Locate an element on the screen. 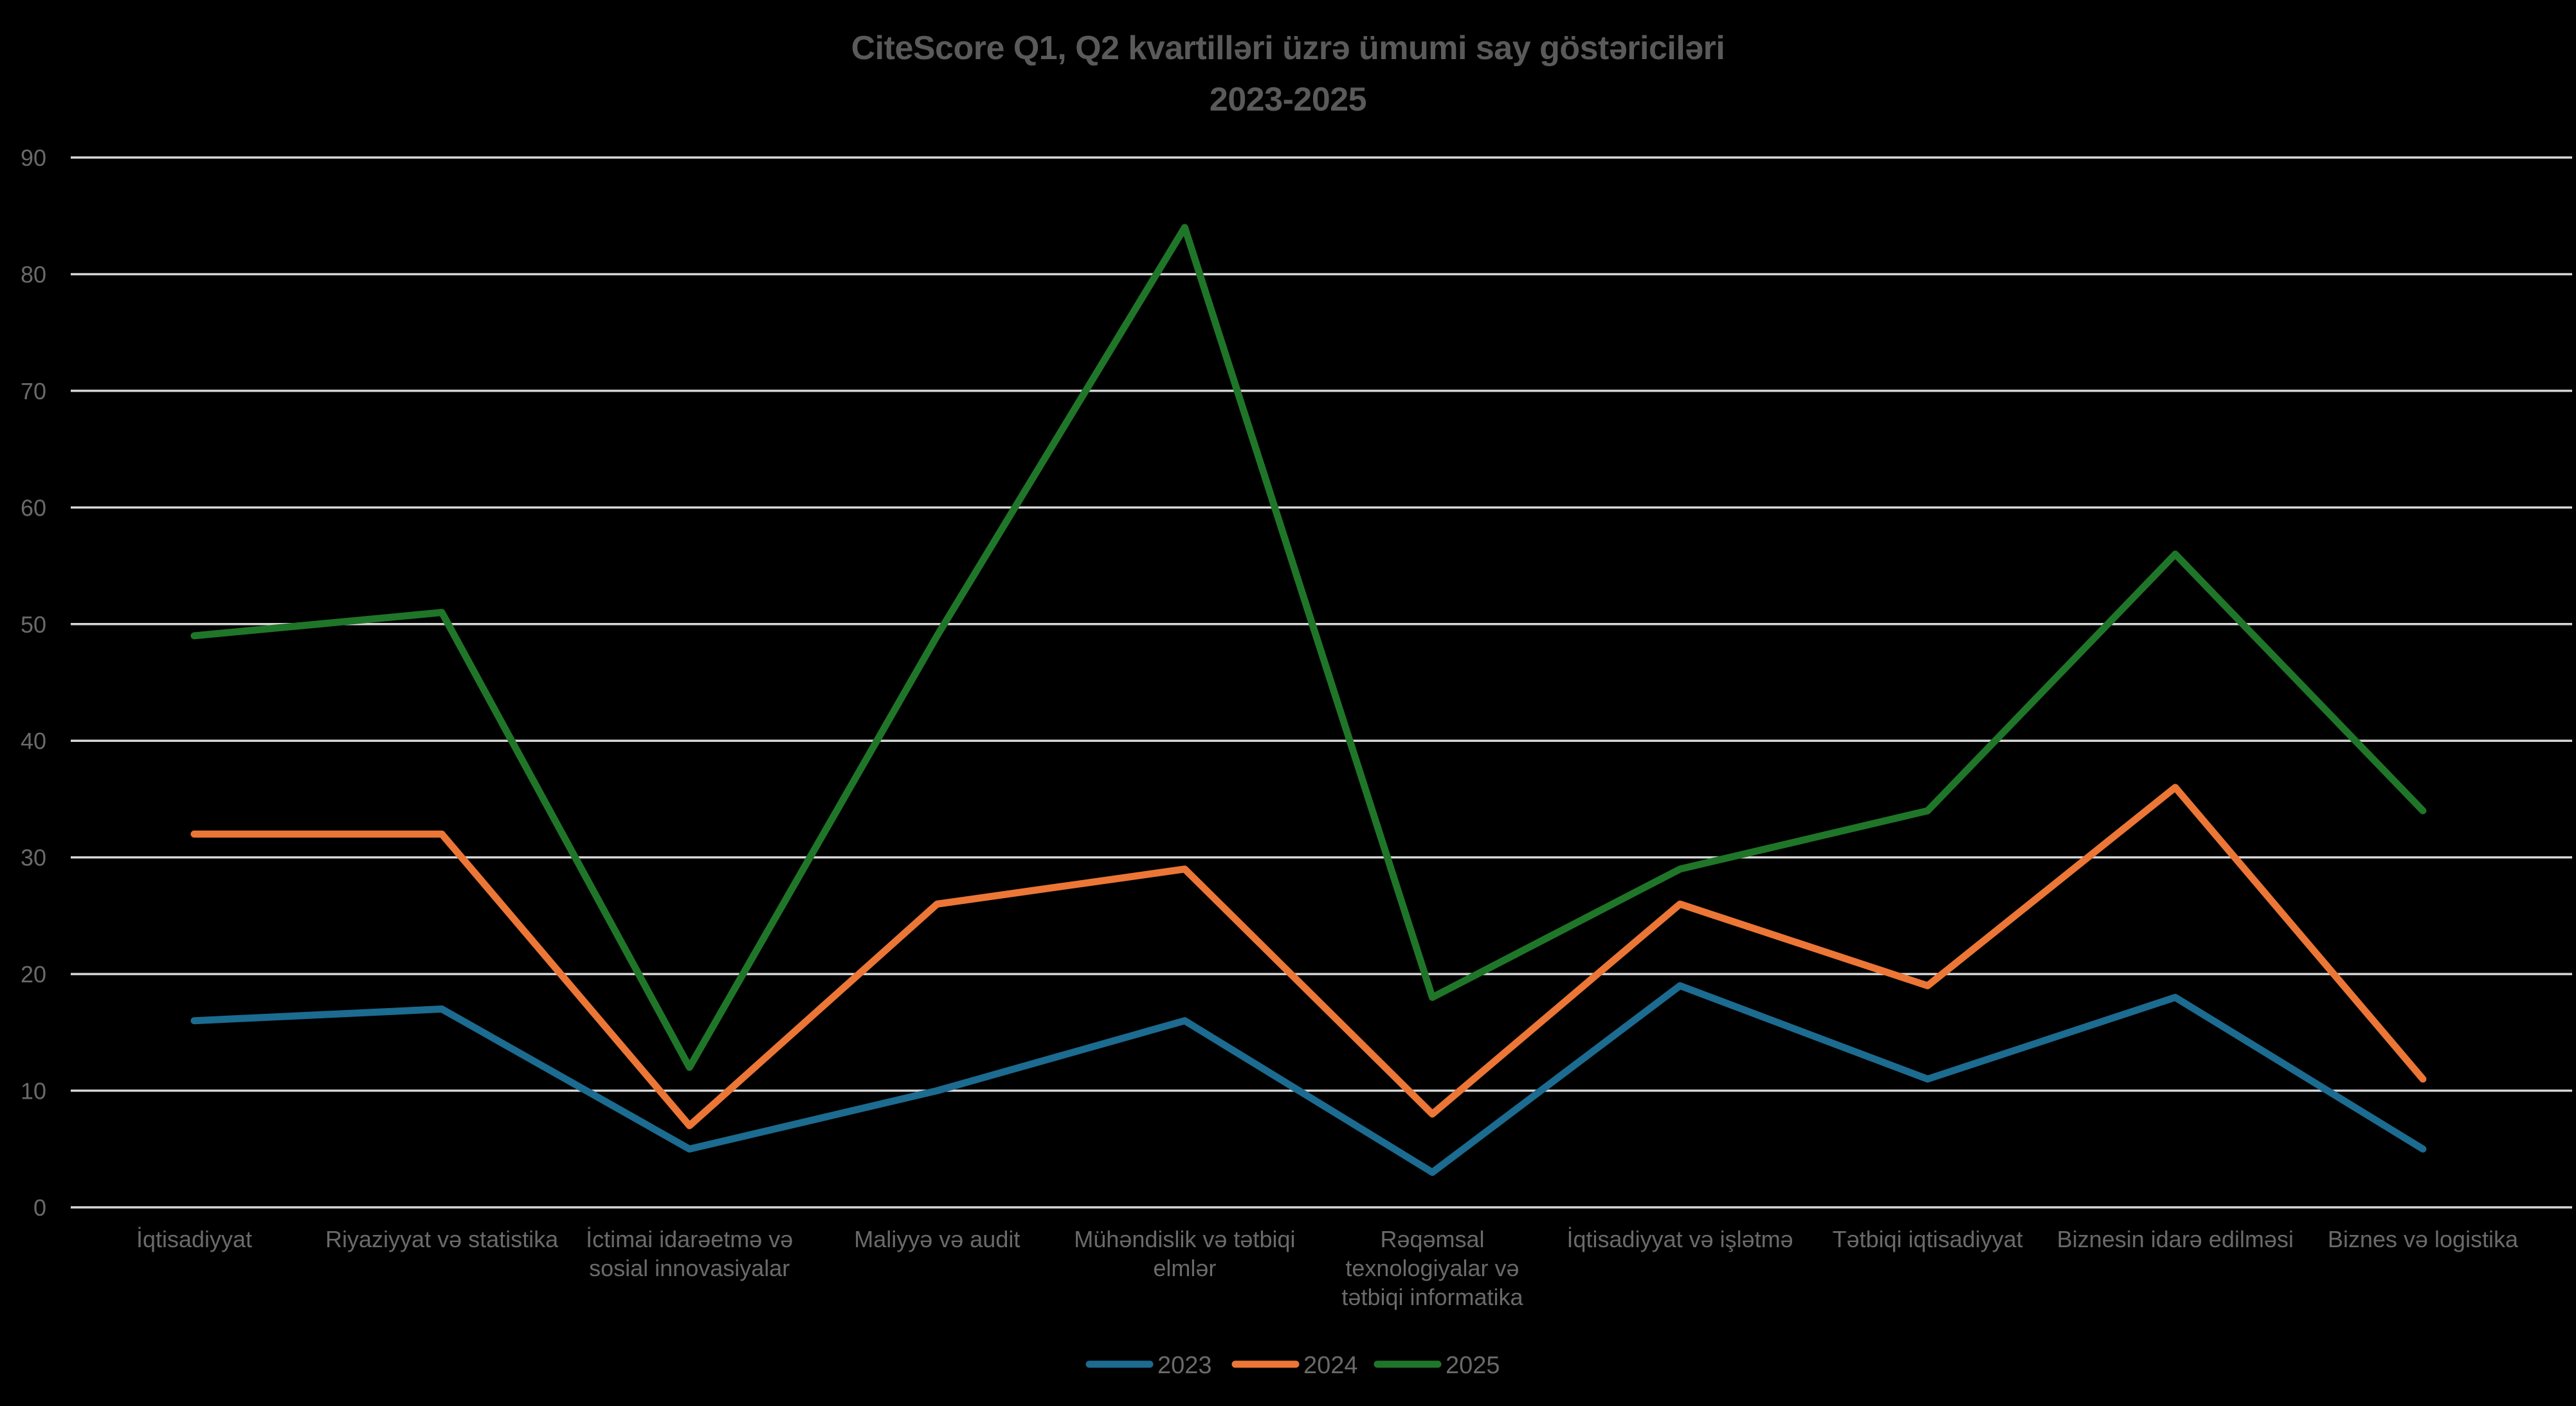 This screenshot has width=2576, height=1406. y-tick-label-80: 80 is located at coordinates (33, 274).